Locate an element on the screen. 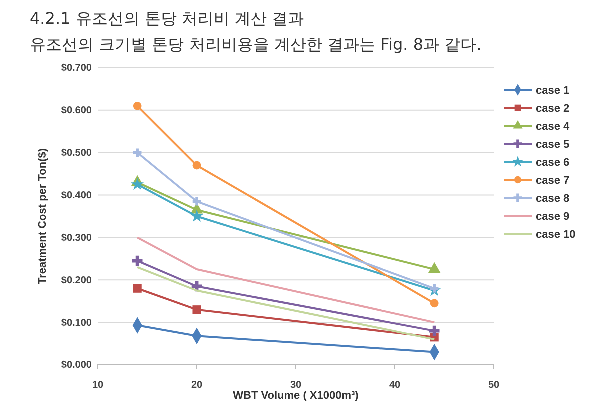 This screenshot has width=590, height=409. legend-label: case 8 is located at coordinates (553, 198).